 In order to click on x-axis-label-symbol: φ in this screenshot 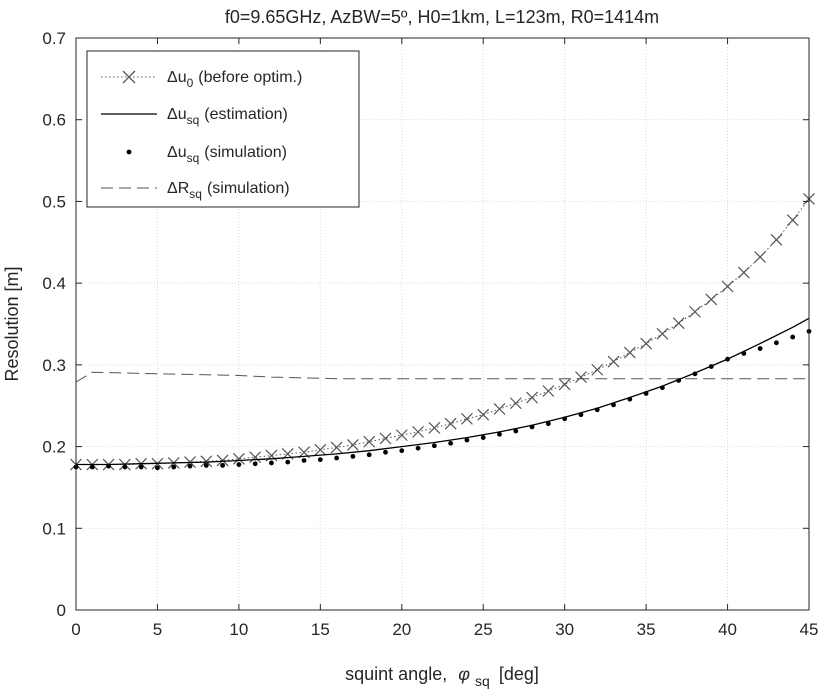, I will do `click(464, 674)`.